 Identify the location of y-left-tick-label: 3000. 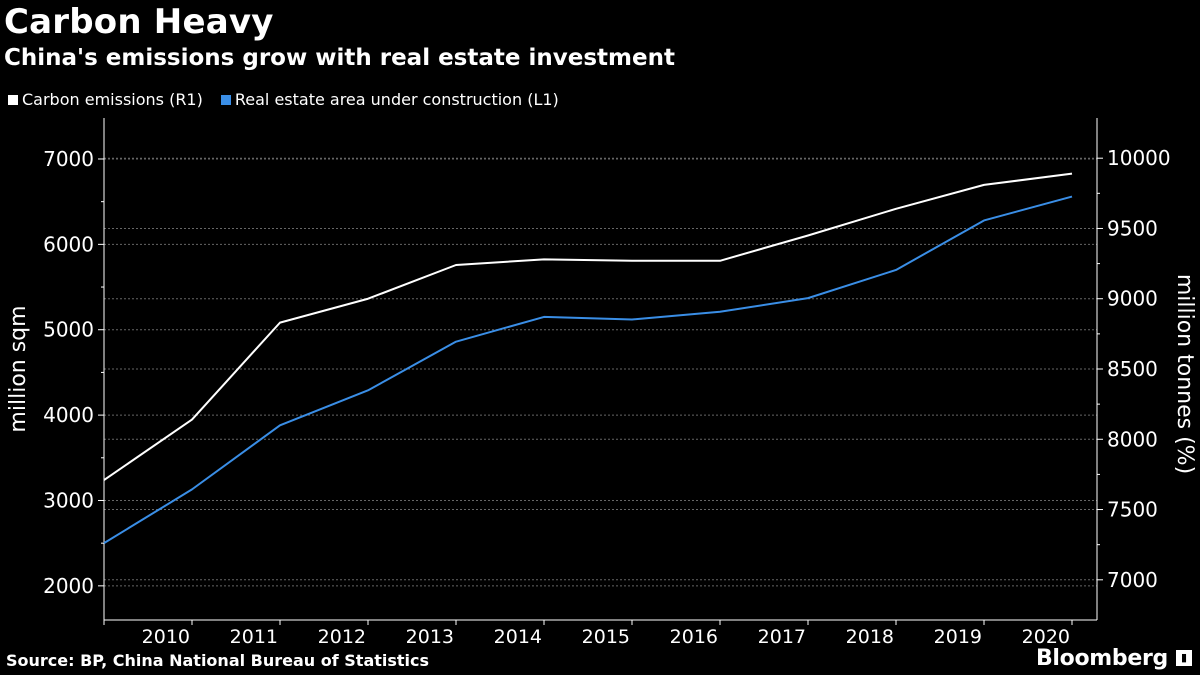
(68, 500).